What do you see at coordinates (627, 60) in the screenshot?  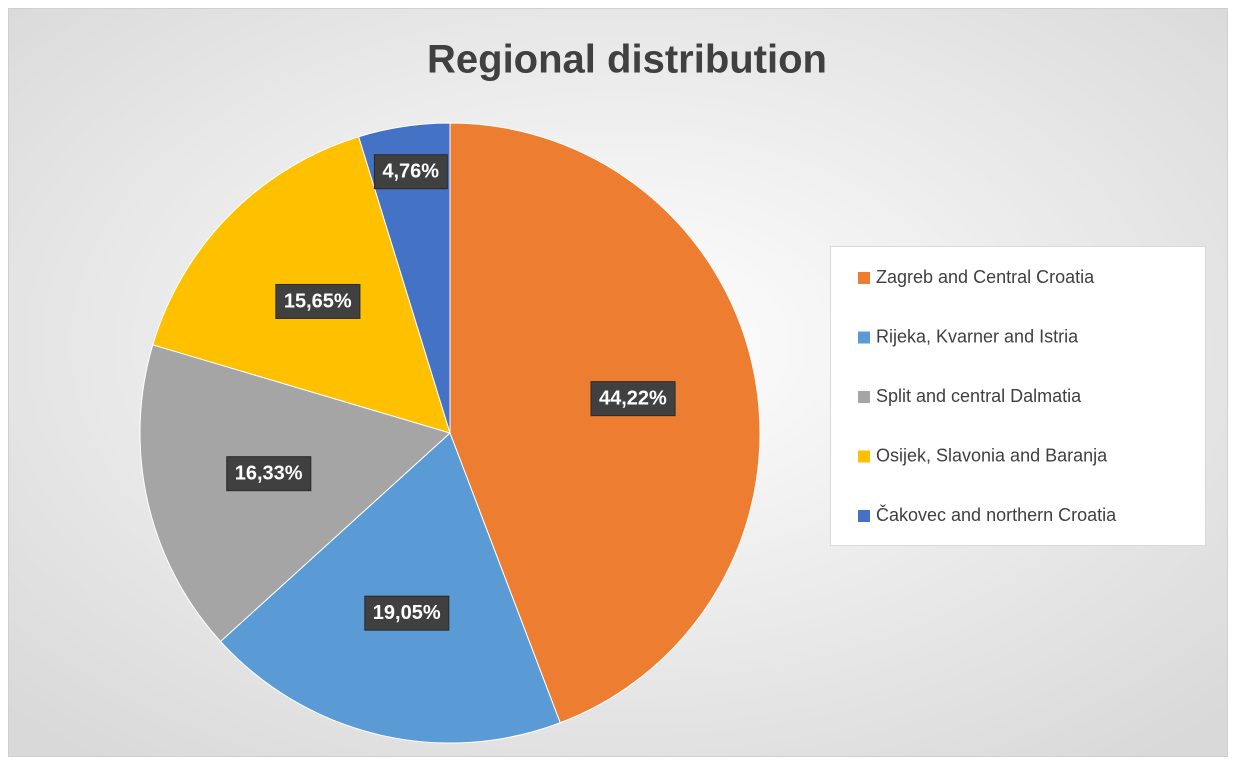 I see `chart-title: Regional distribution` at bounding box center [627, 60].